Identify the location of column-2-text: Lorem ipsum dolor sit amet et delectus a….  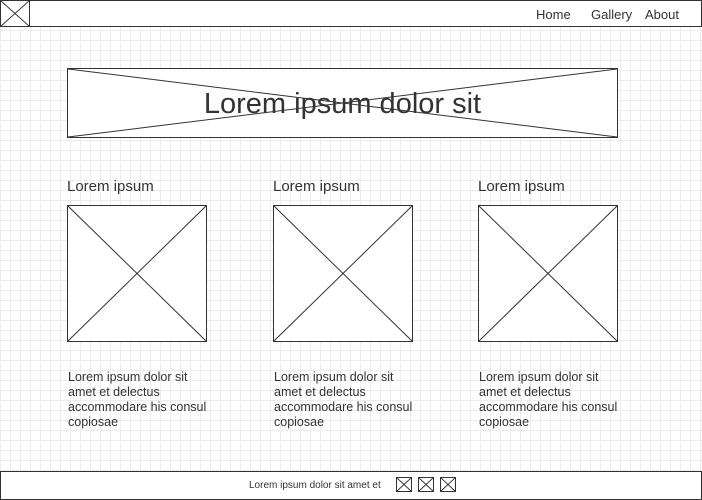
(343, 399).